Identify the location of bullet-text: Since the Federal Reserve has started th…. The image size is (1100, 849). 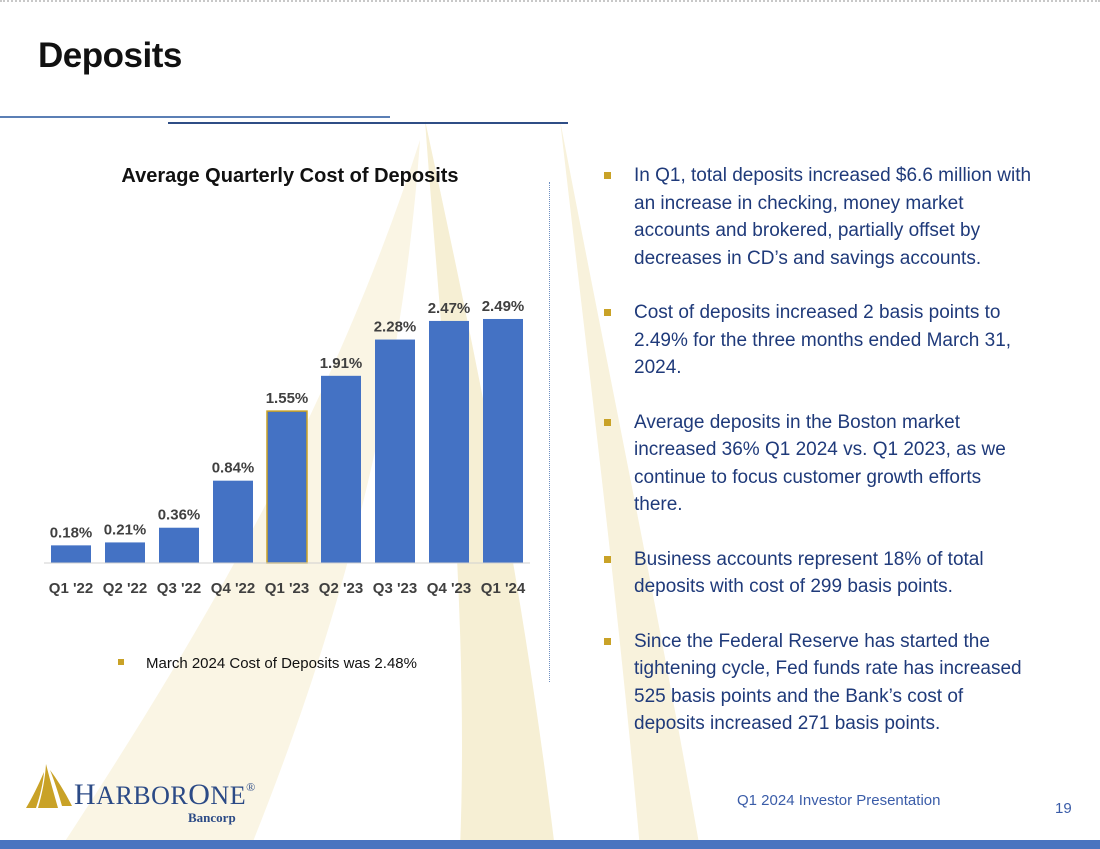
(828, 682).